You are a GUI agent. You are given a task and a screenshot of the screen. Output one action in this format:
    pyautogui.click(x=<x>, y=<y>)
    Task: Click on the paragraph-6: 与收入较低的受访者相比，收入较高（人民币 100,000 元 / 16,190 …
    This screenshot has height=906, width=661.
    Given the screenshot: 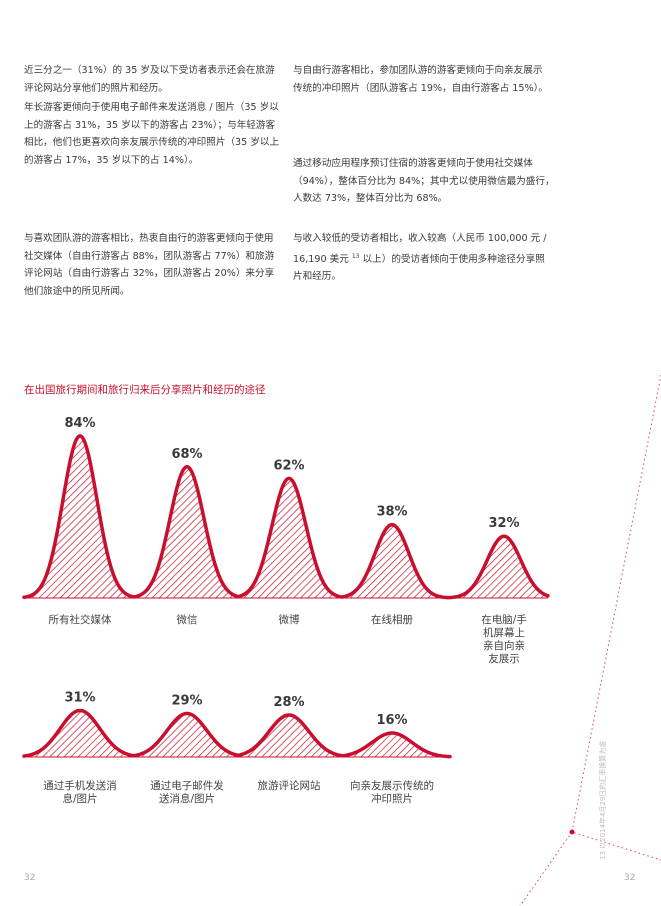 What is the action you would take?
    pyautogui.click(x=422, y=258)
    